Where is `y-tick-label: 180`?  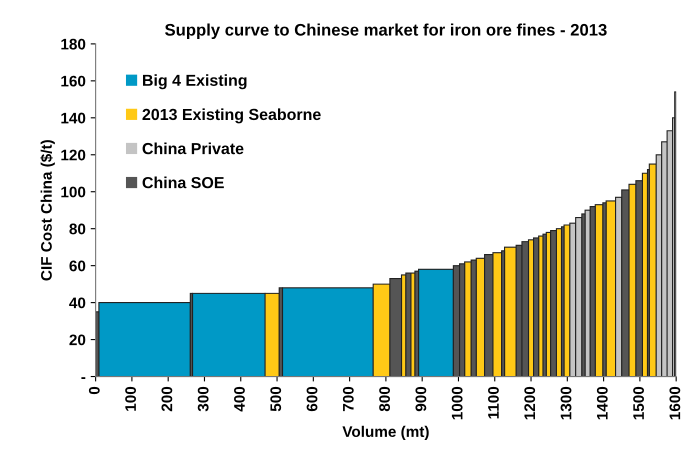
y-tick-label: 180 is located at coordinates (73, 44).